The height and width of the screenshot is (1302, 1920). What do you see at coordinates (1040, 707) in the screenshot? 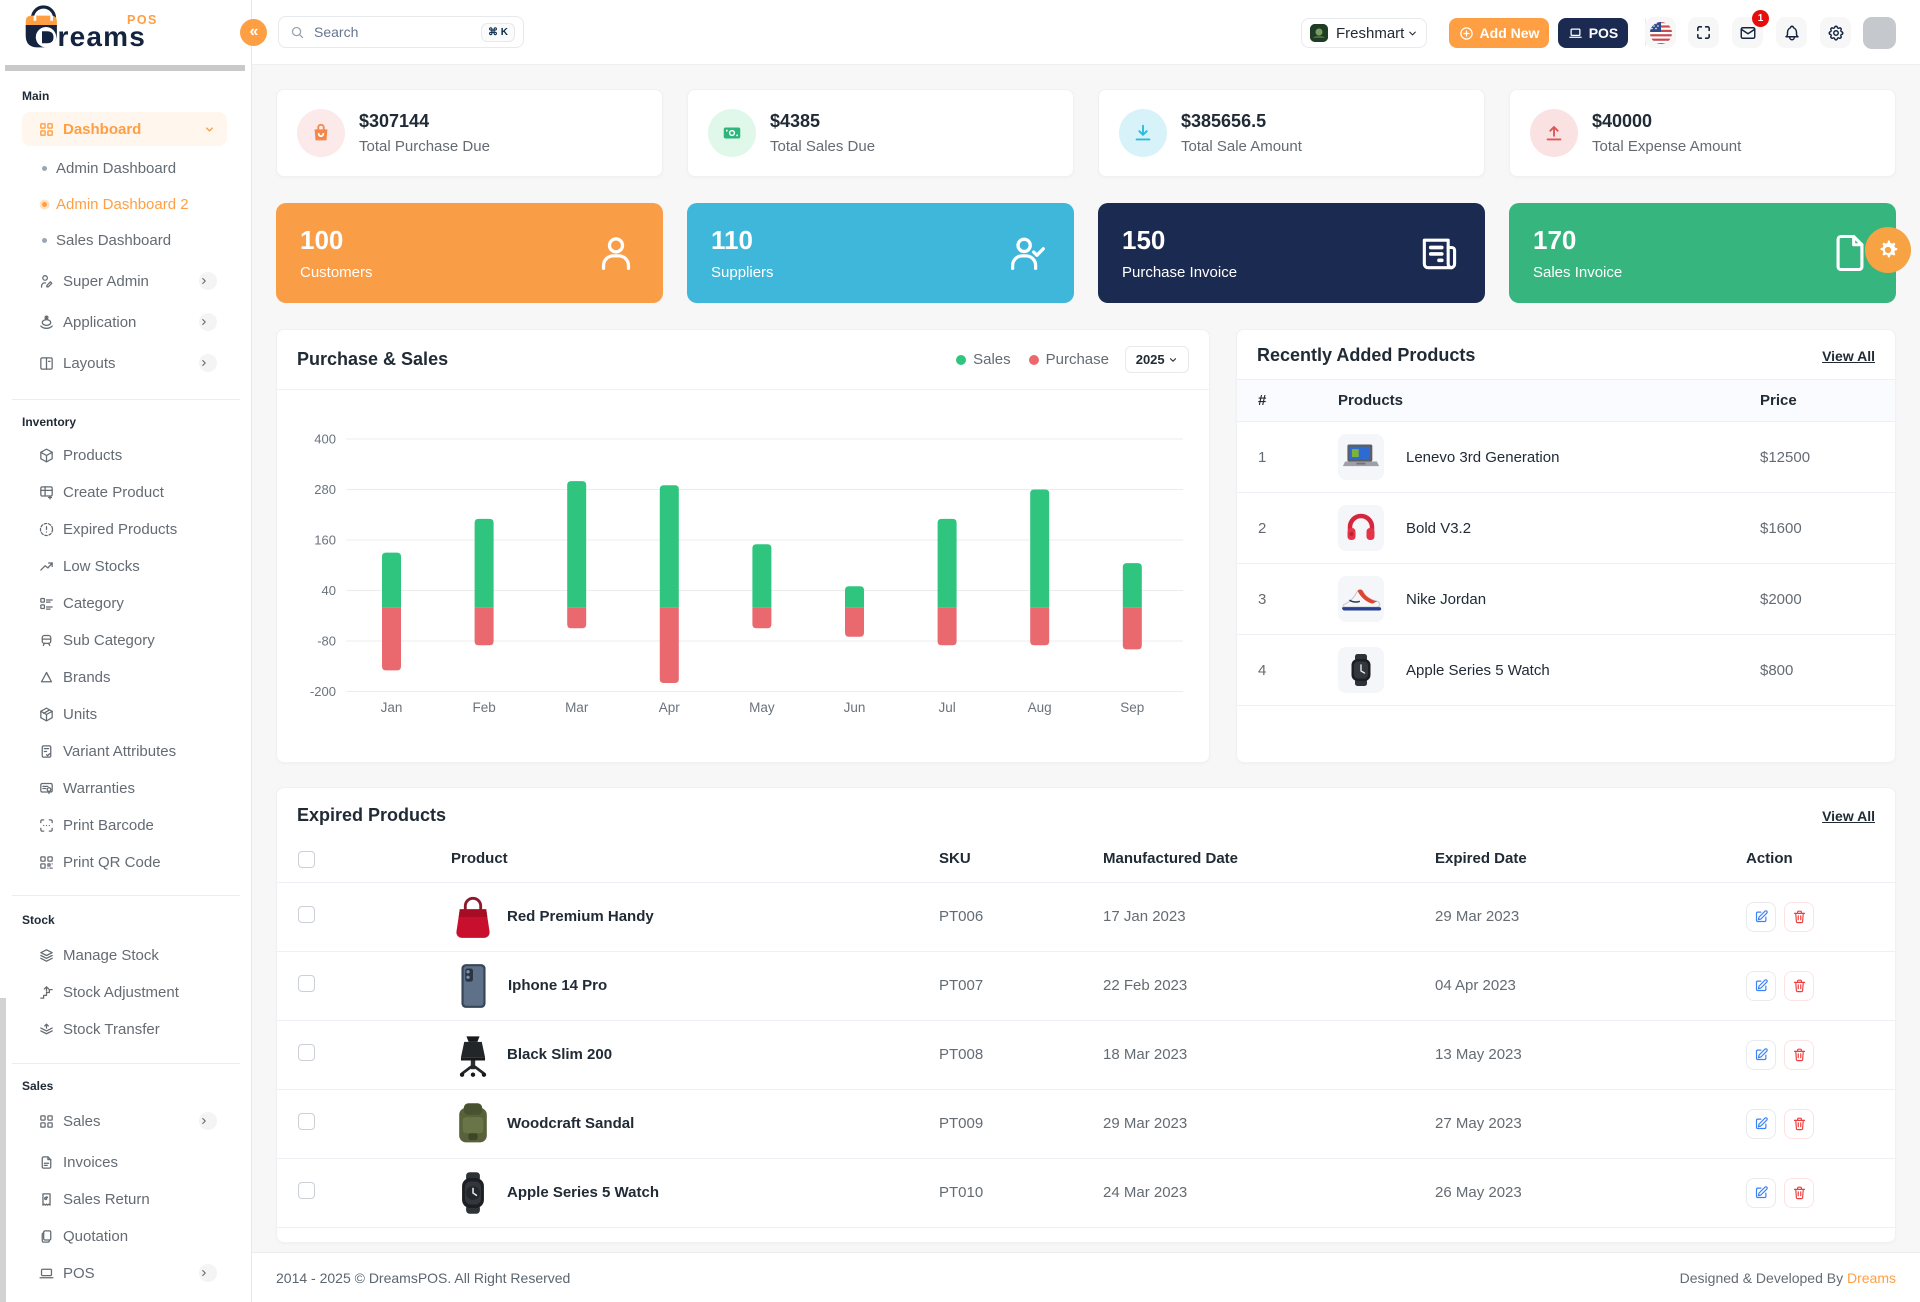
I see `svg-text: Aug` at bounding box center [1040, 707].